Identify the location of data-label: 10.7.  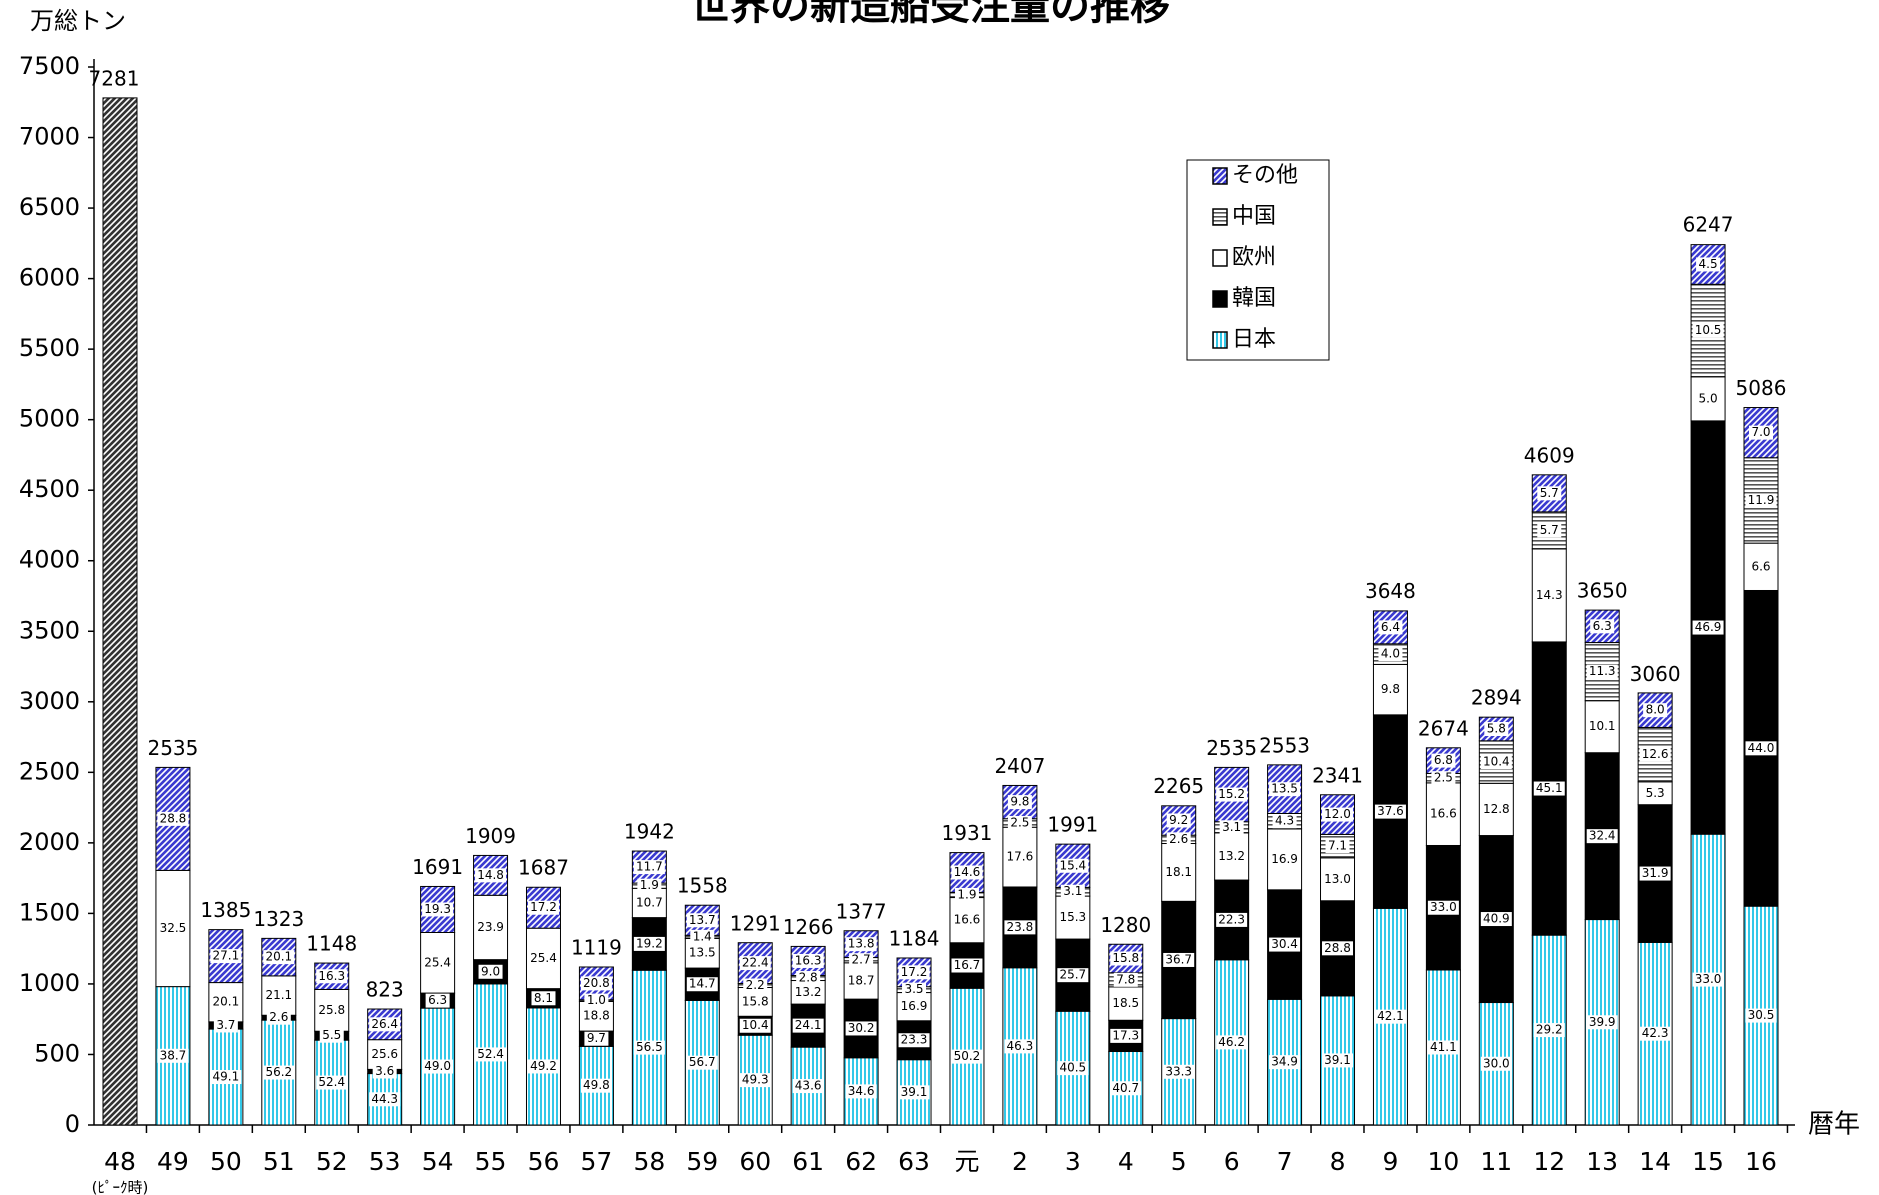
(649, 902).